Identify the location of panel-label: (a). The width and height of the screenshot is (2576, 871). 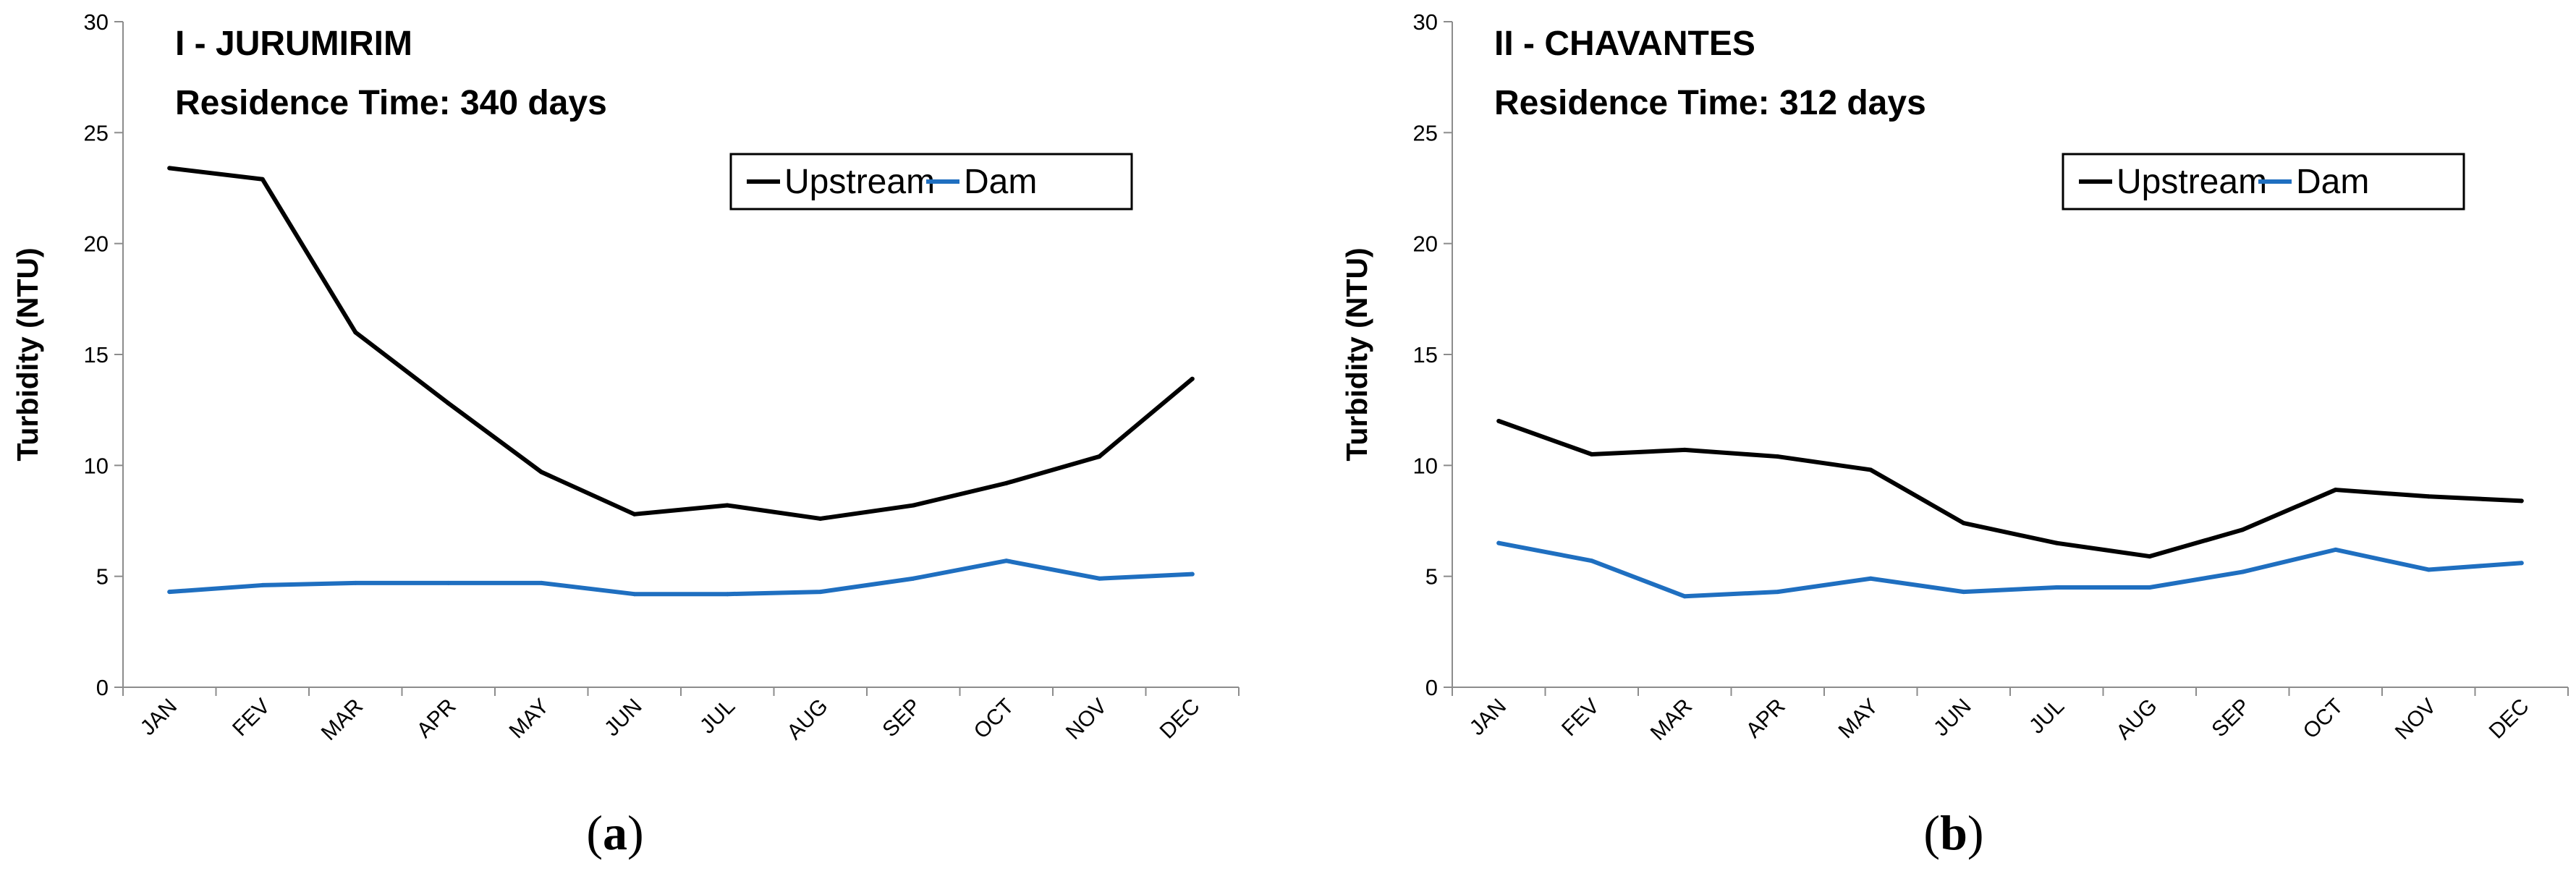
(614, 833).